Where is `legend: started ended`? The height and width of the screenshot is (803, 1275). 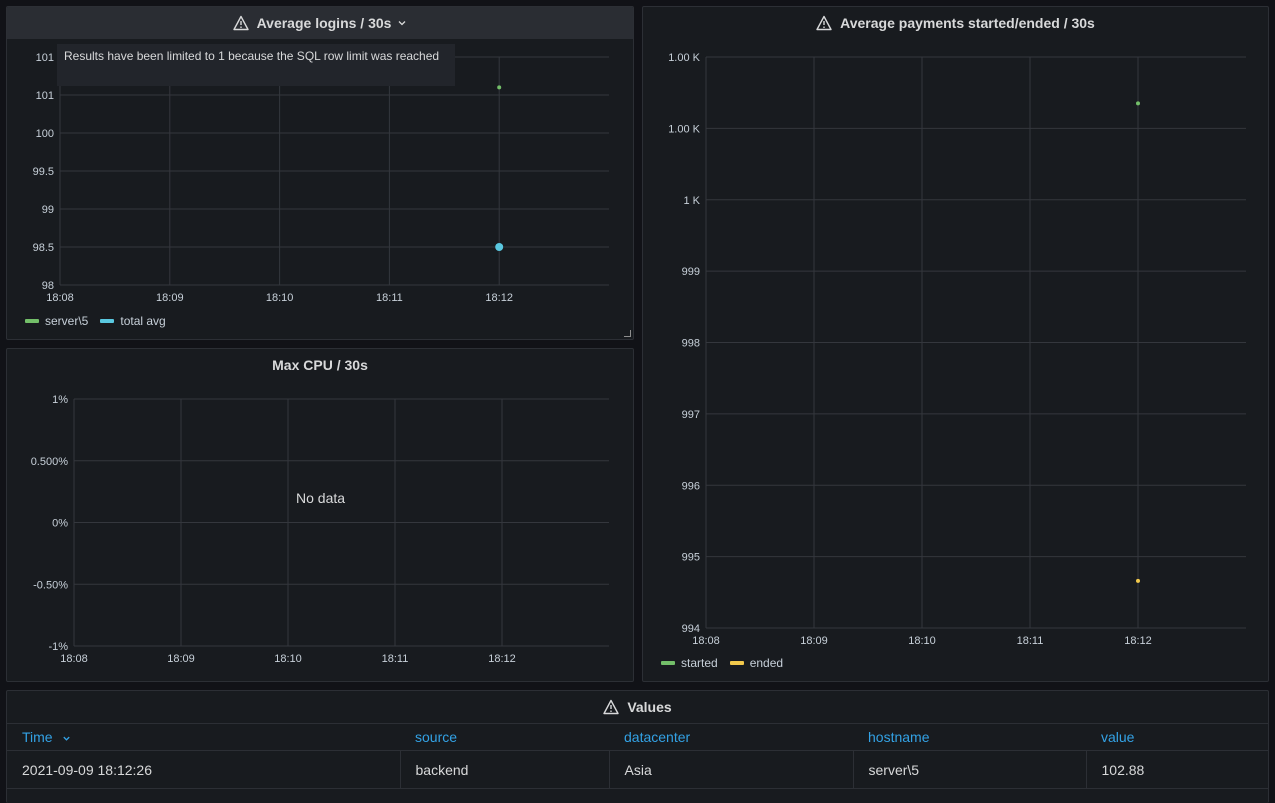 legend: started ended is located at coordinates (722, 663).